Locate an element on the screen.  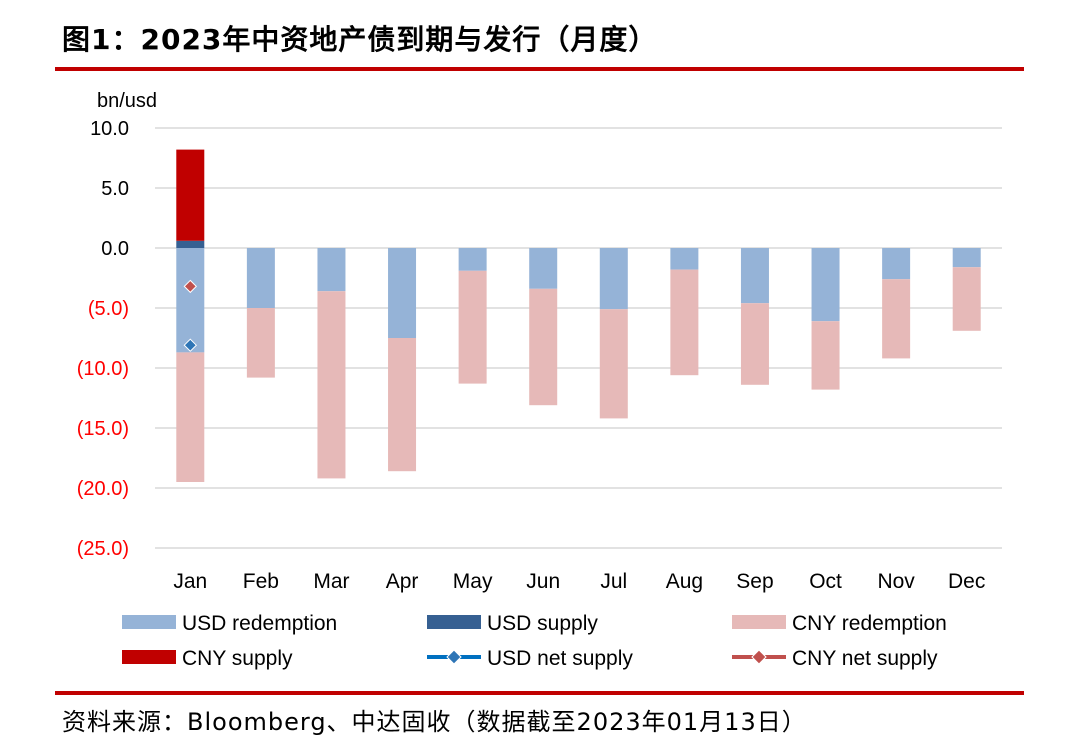
marker-cny-net-supply-jan is located at coordinates (190, 286).